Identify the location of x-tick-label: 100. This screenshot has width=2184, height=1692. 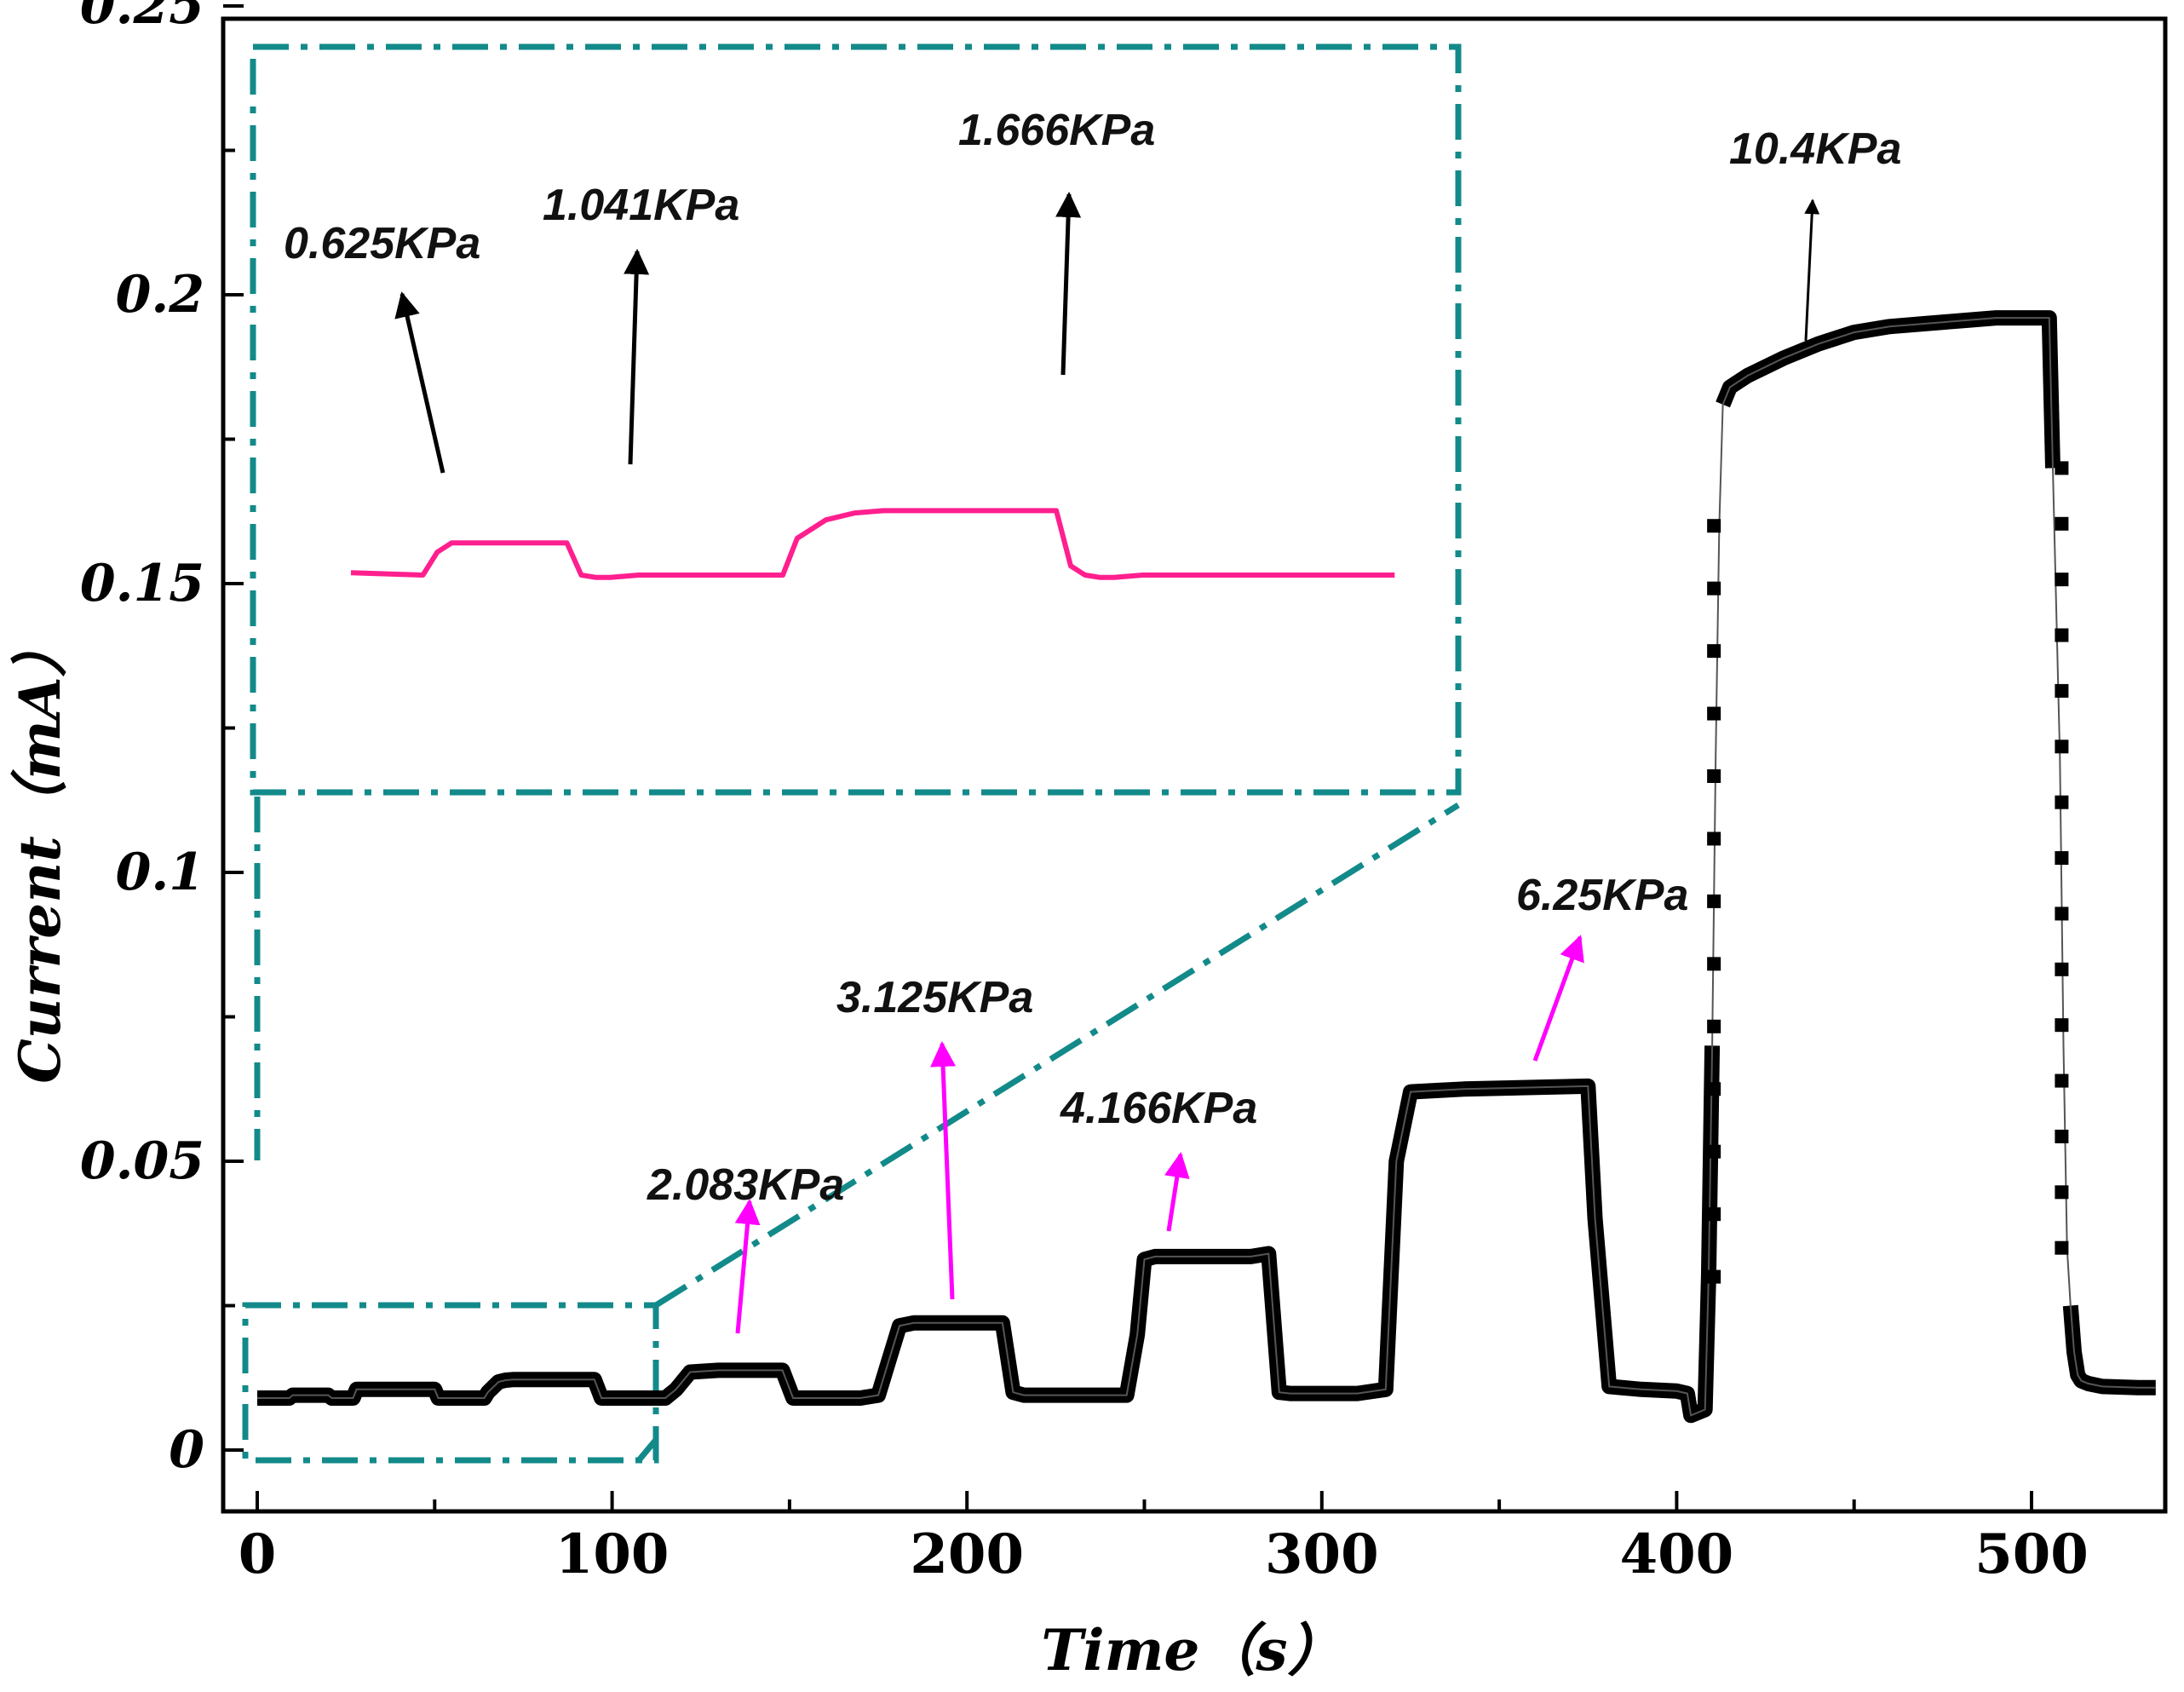
(612, 1554).